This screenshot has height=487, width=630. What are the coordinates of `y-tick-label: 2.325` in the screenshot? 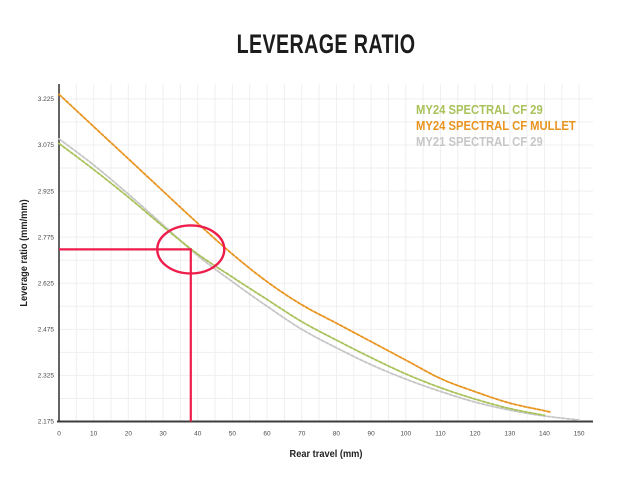 It's located at (46, 376).